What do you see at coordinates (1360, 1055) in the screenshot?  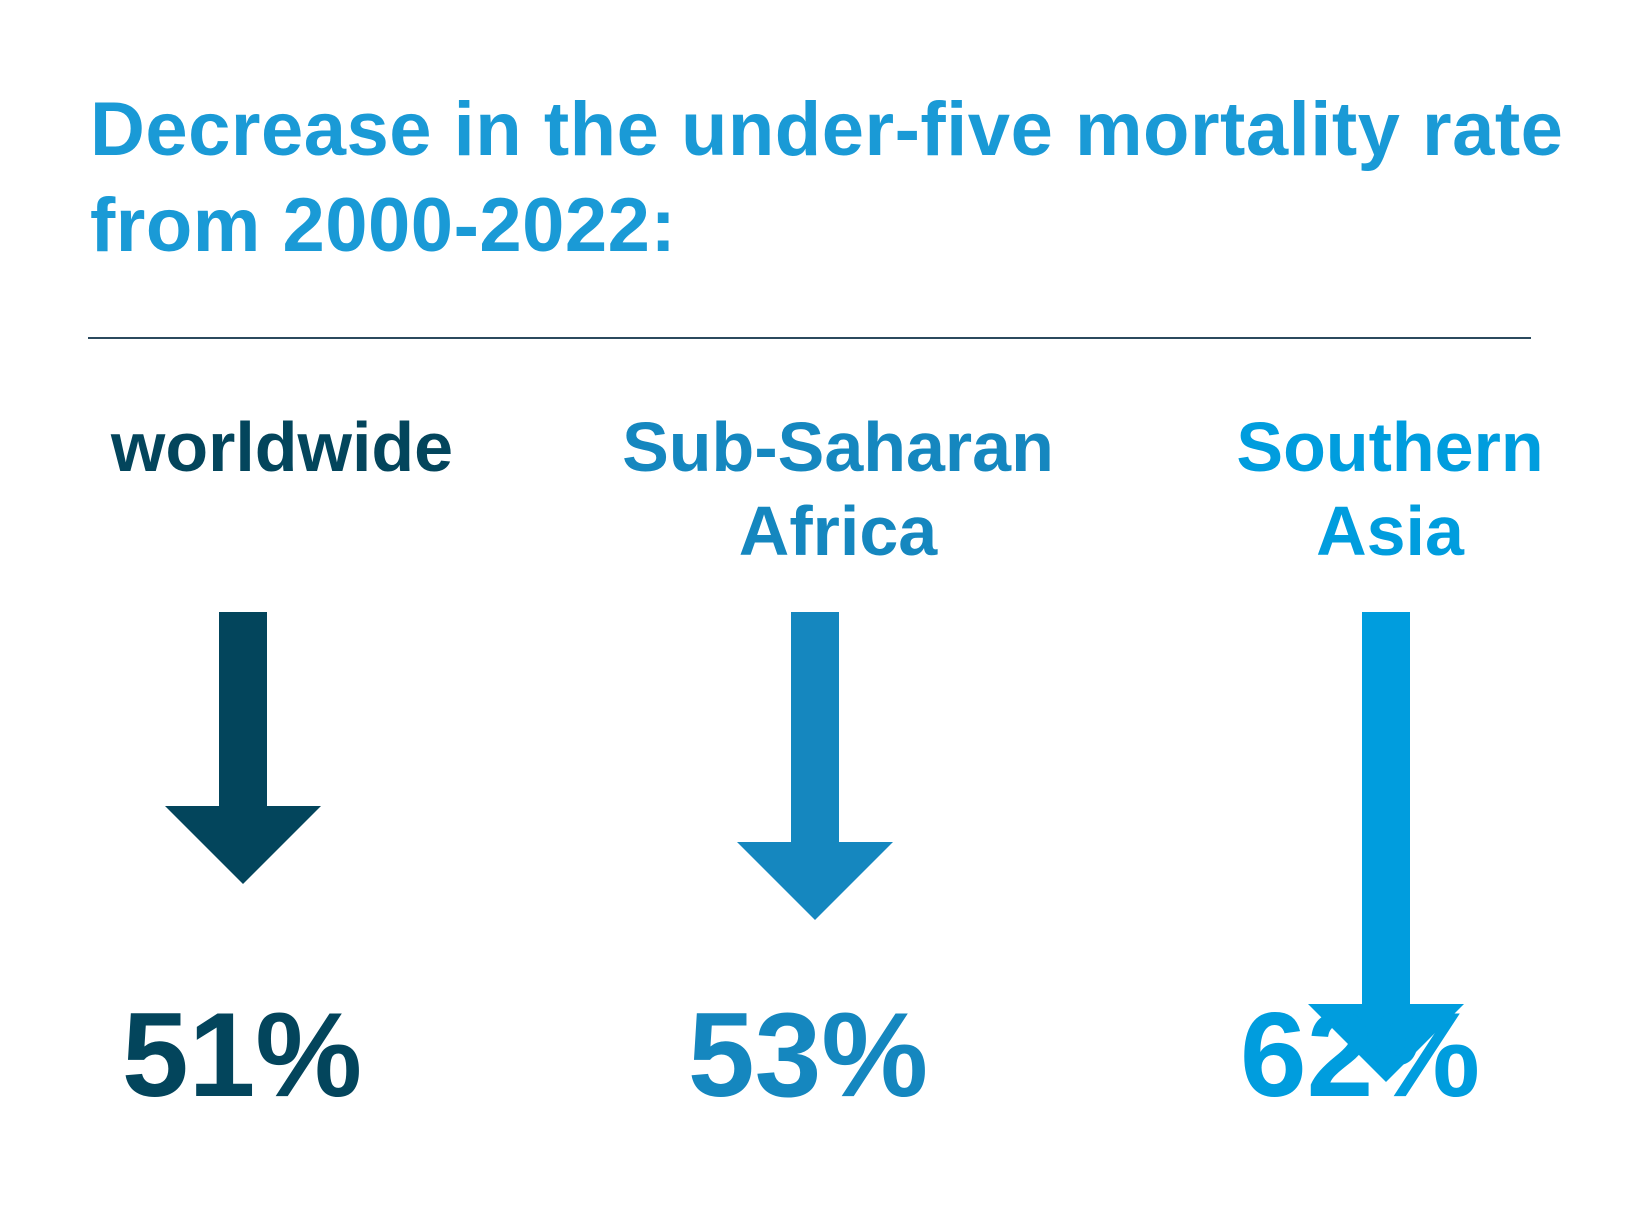 I see `value-label-southern-asia: 62%` at bounding box center [1360, 1055].